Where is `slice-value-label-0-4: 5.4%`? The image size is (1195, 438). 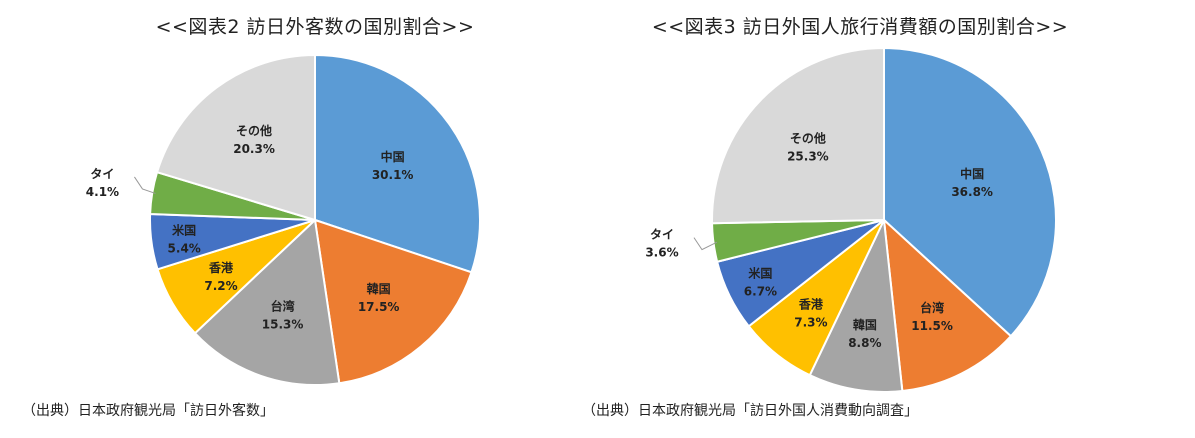 slice-value-label-0-4: 5.4% is located at coordinates (184, 249).